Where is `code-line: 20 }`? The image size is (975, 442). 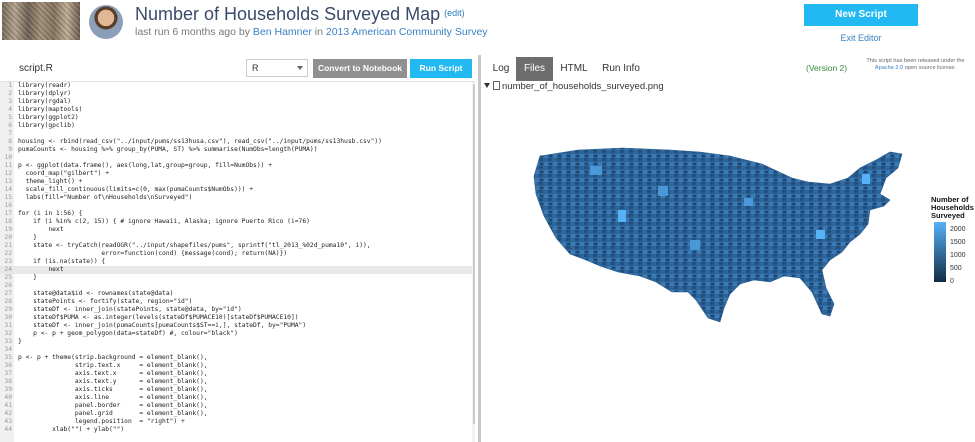
code-line: 20 } is located at coordinates (236, 238).